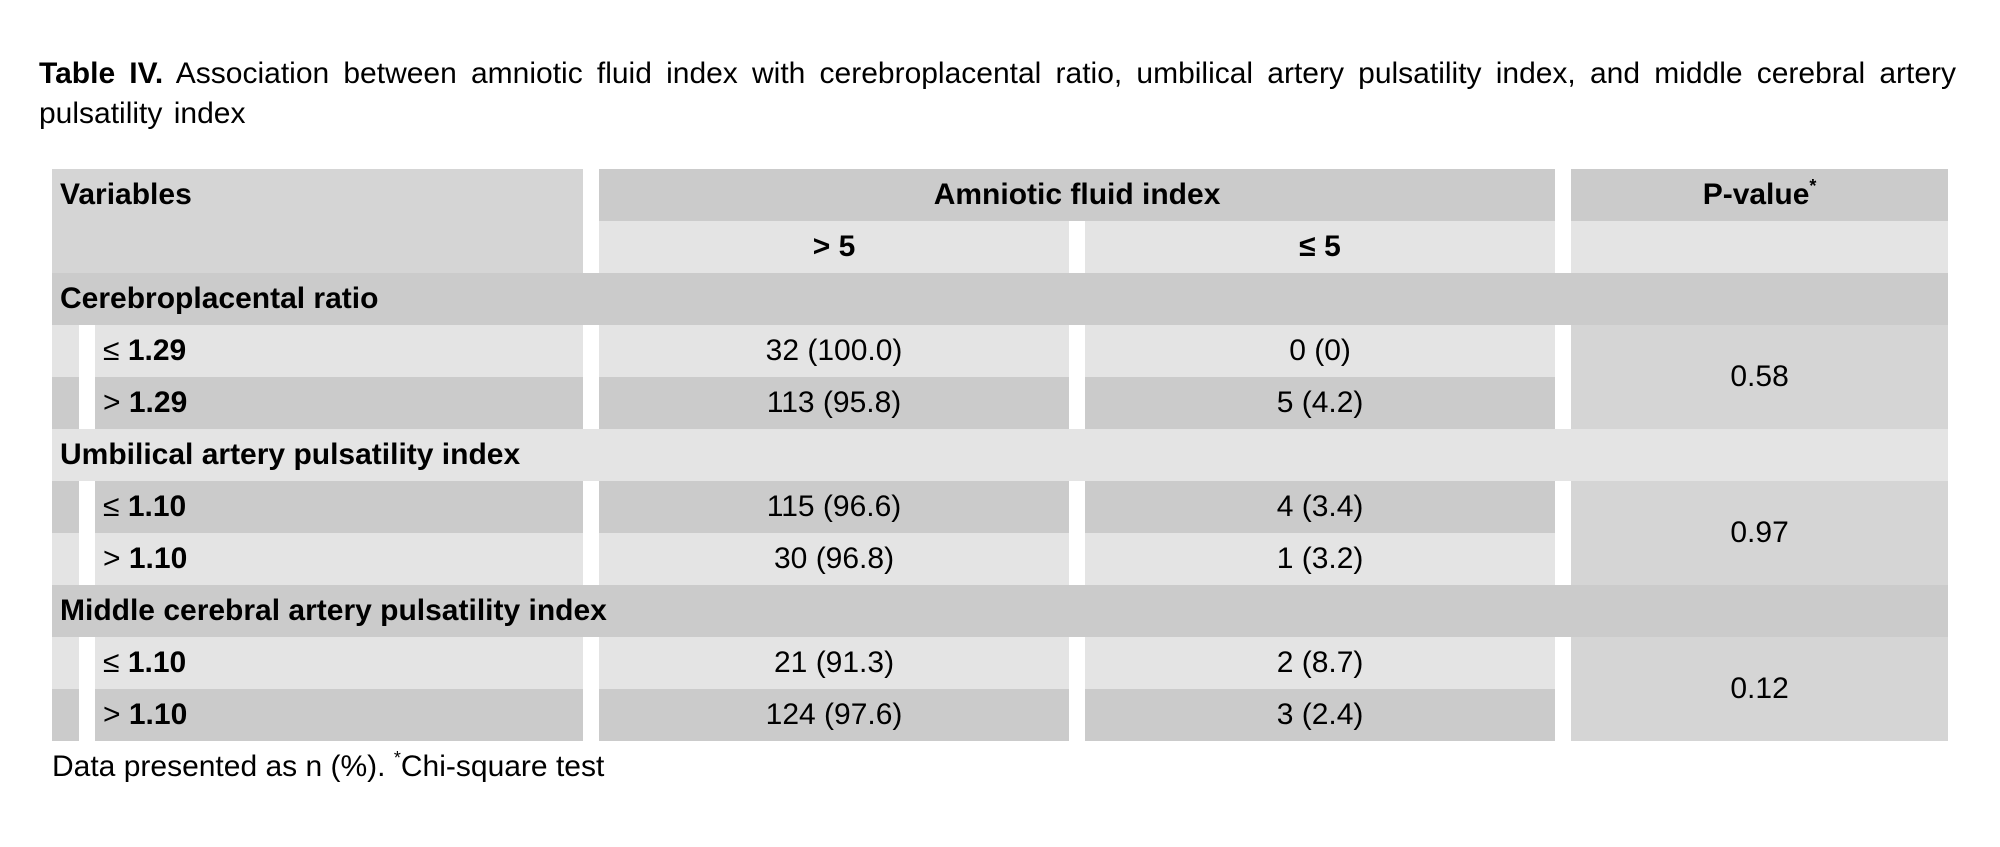  I want to click on header-row-1: Variables Amniotic fluid index P-value*, so click(1000, 195).